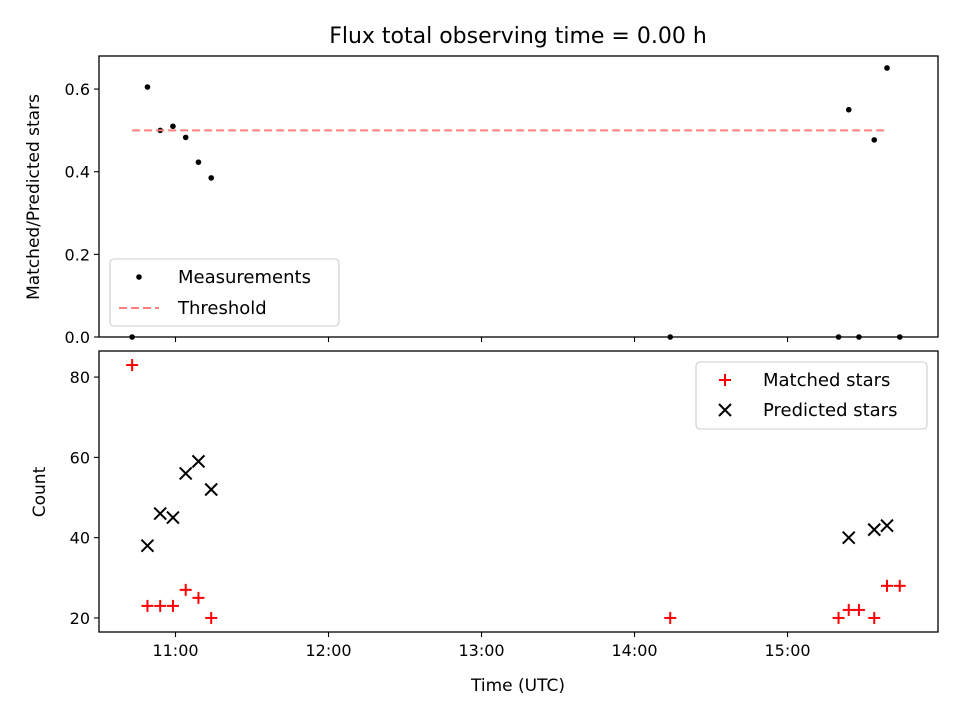 Image resolution: width=960 pixels, height=720 pixels. I want to click on y-tick-label: 0.4, so click(77, 172).